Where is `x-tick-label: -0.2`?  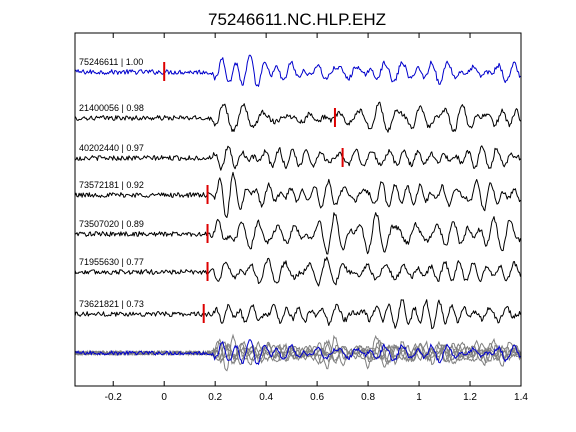
x-tick-label: -0.2 is located at coordinates (114, 397).